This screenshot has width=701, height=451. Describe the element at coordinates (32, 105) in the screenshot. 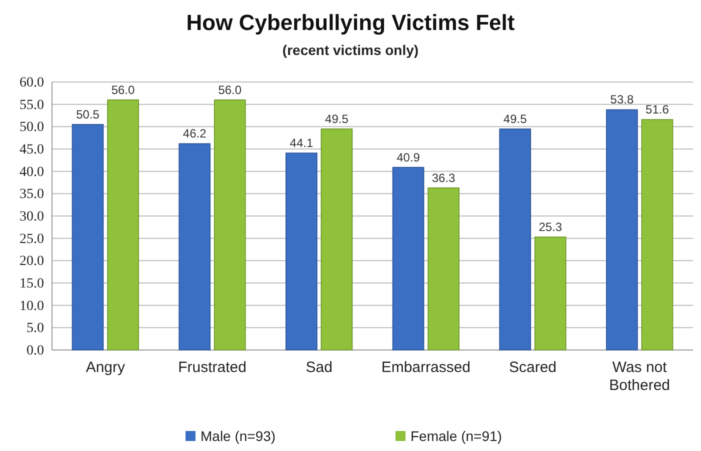

I see `y-tick-label: 55.0` at that location.